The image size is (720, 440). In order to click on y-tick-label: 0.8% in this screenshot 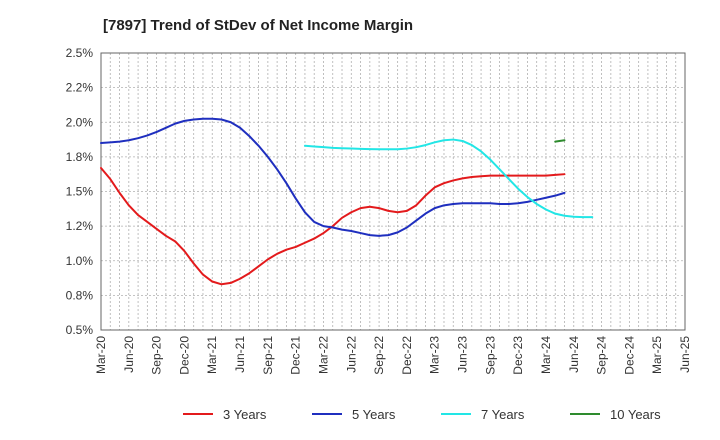, I will do `click(80, 295)`.